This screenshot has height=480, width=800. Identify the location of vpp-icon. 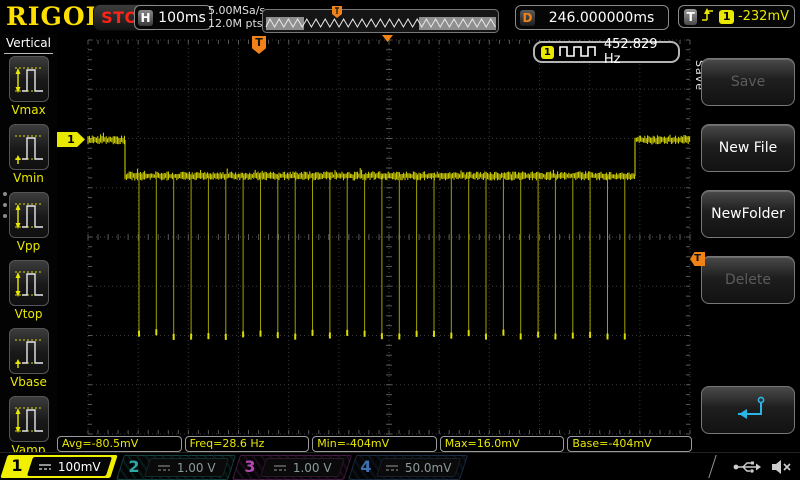
(28, 215).